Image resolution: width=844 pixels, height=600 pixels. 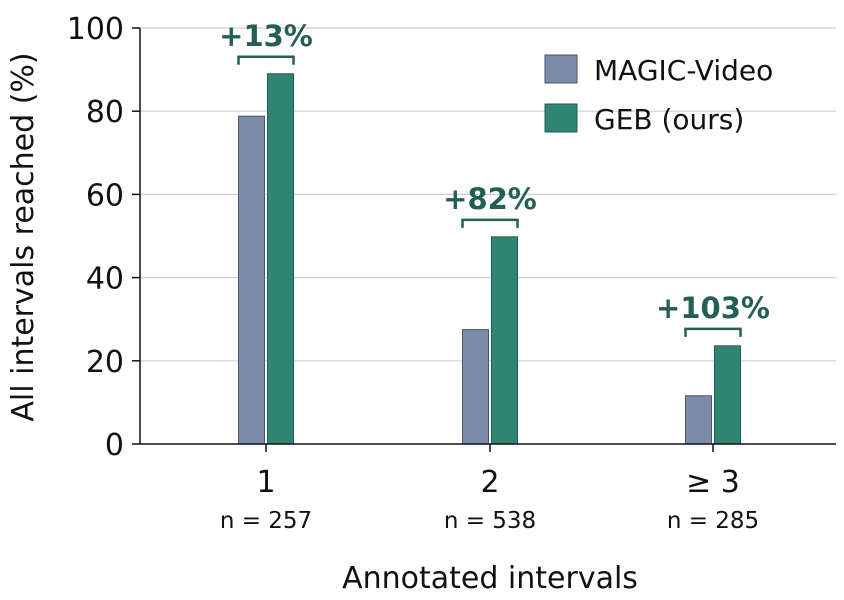 What do you see at coordinates (713, 521) in the screenshot?
I see `x-count-label: n = 285` at bounding box center [713, 521].